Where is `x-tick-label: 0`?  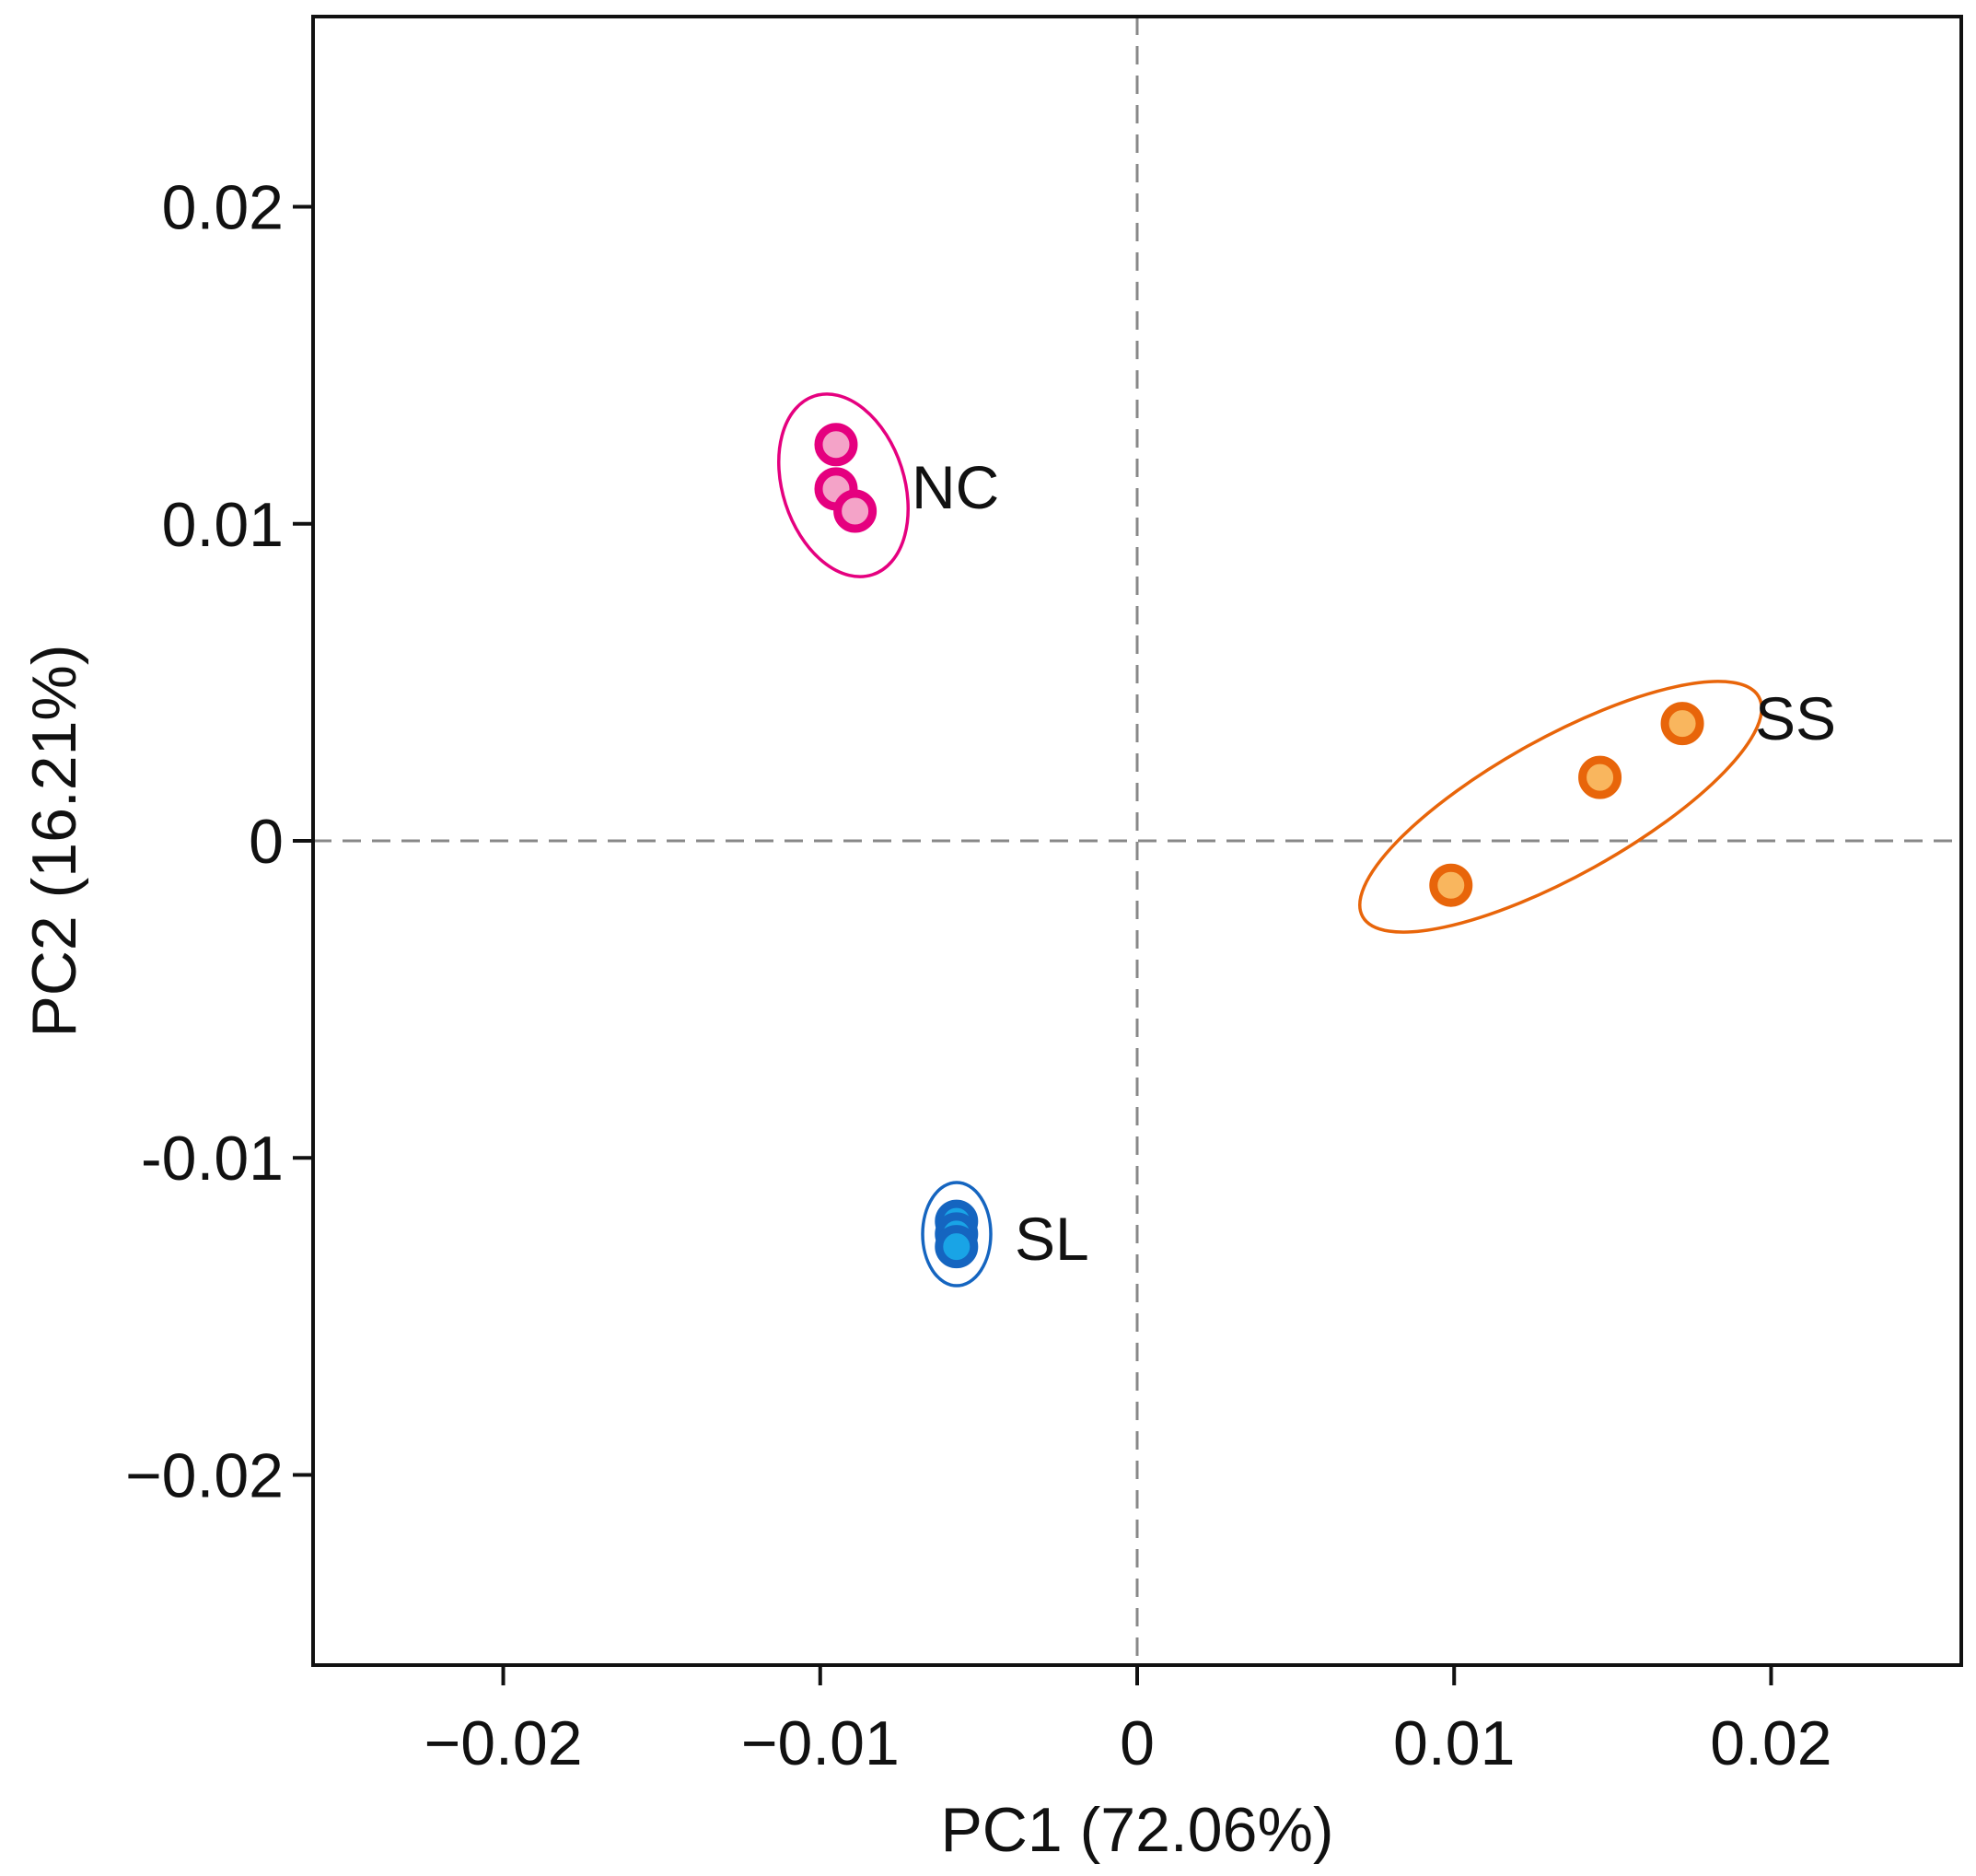
x-tick-label: 0 is located at coordinates (1137, 1743).